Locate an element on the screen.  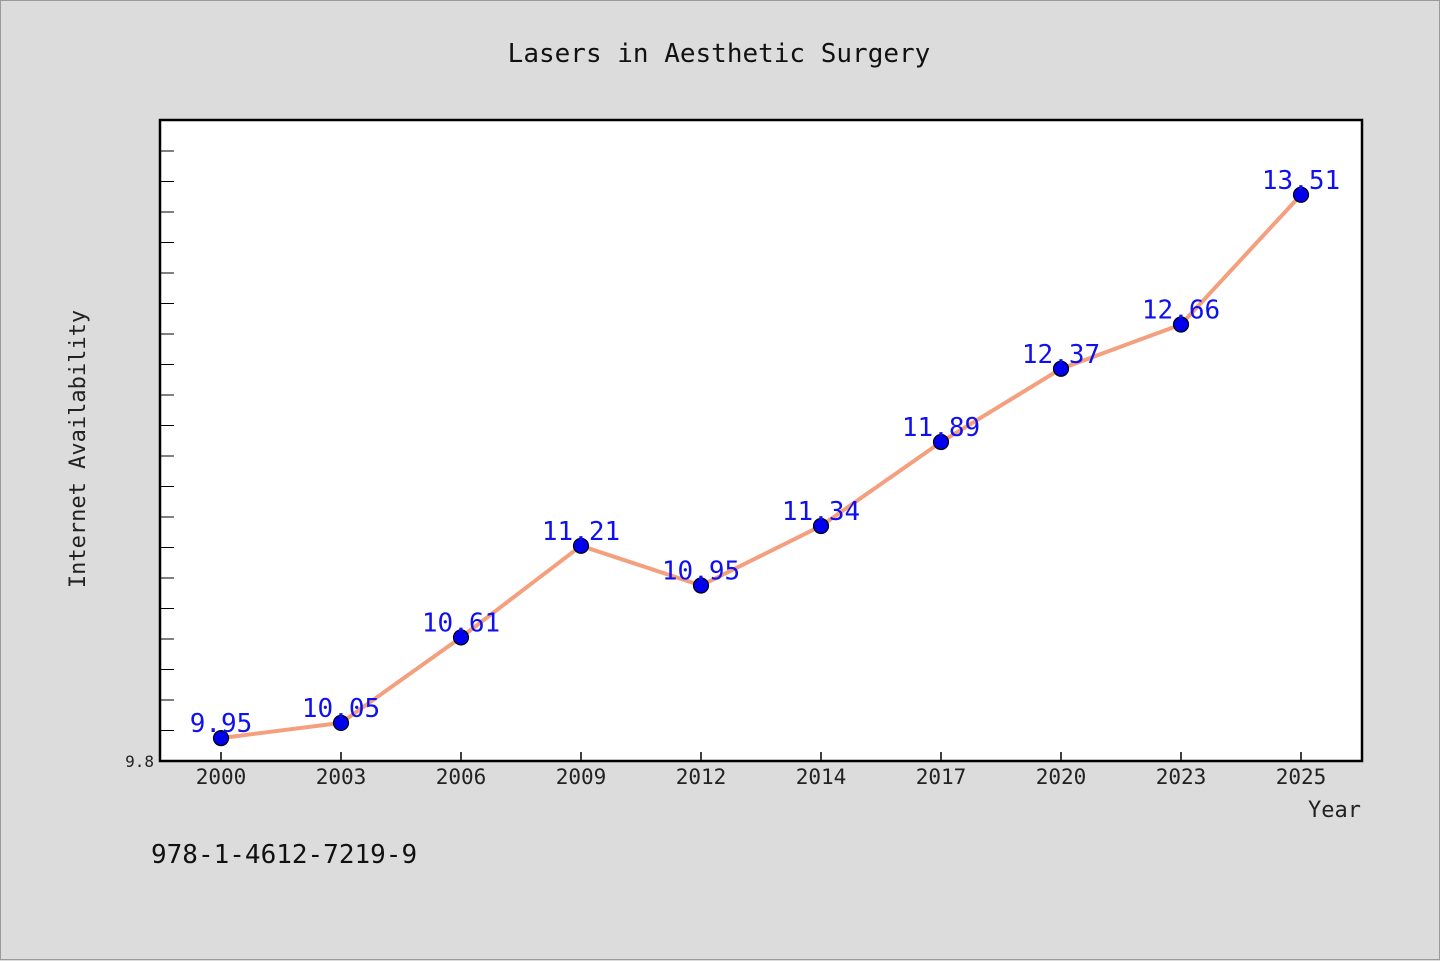
x-tick-label: 2020 is located at coordinates (1061, 777).